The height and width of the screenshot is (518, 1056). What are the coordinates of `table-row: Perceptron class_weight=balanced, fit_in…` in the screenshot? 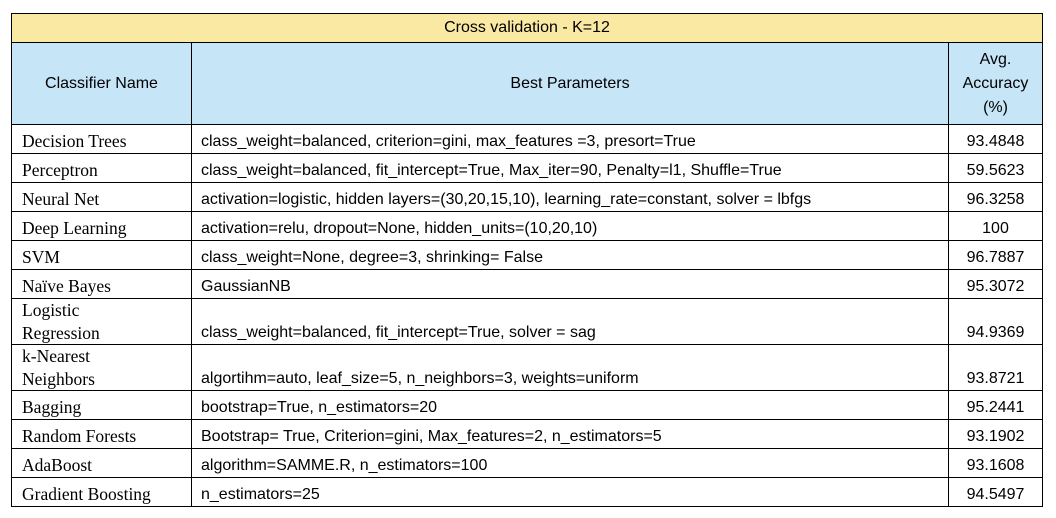 It's located at (527, 168).